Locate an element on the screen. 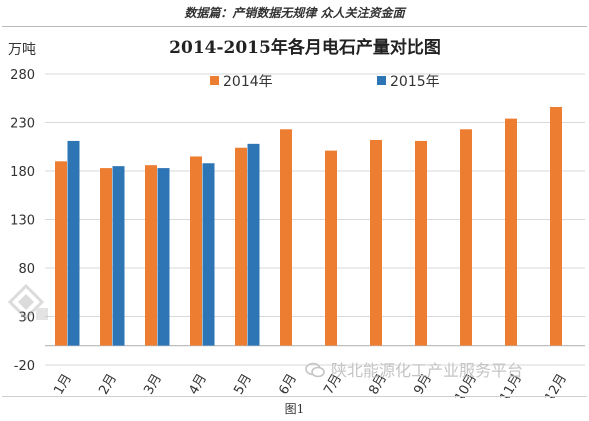 The image size is (589, 421). x-tick-label: 4月 is located at coordinates (198, 385).